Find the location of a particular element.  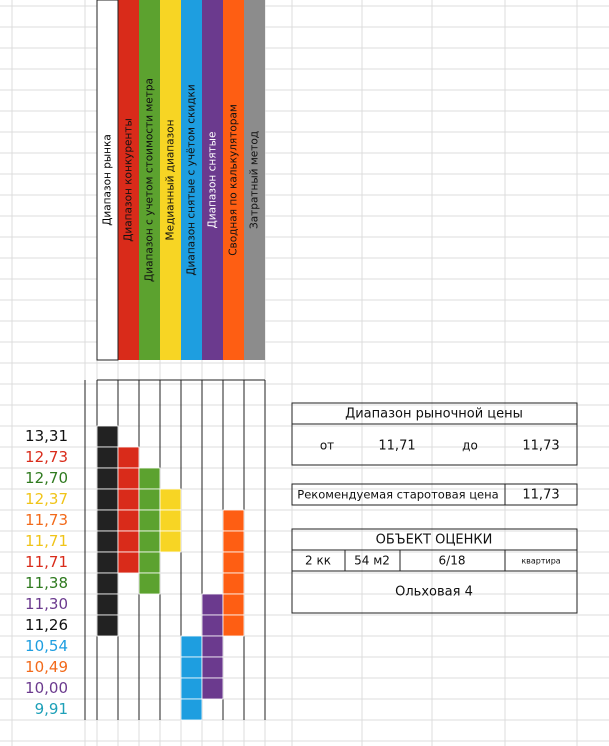

recommended-label: Рекомендуемая старотовая цена is located at coordinates (397, 495).